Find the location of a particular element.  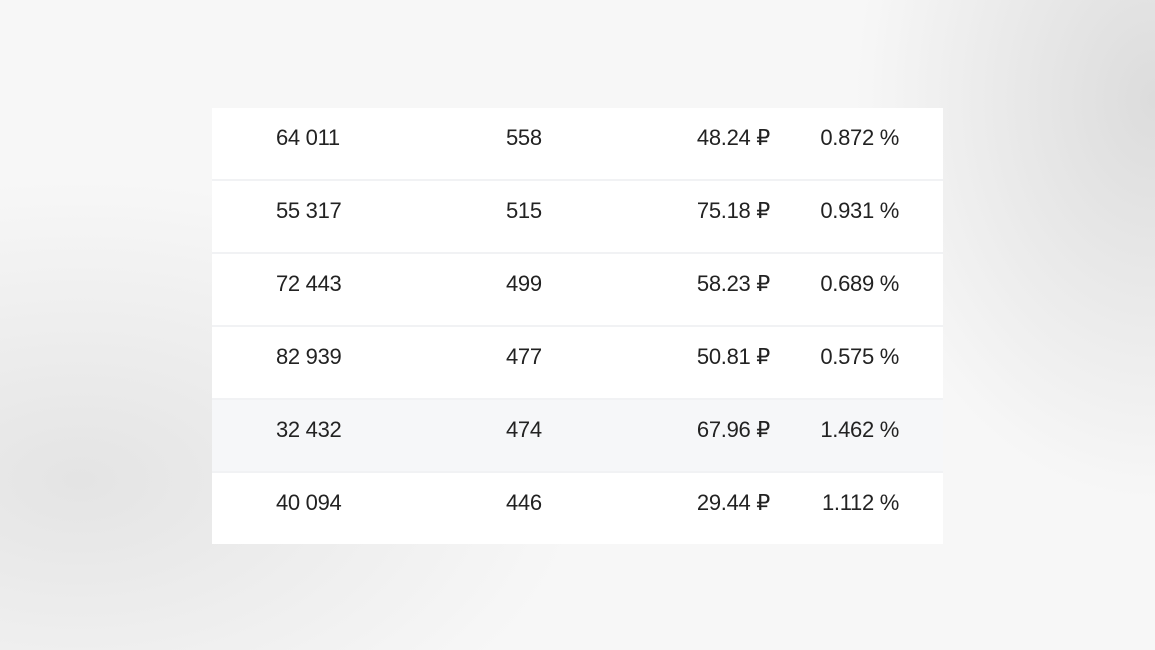

cell-ctr: 0.689 % is located at coordinates (859, 283).